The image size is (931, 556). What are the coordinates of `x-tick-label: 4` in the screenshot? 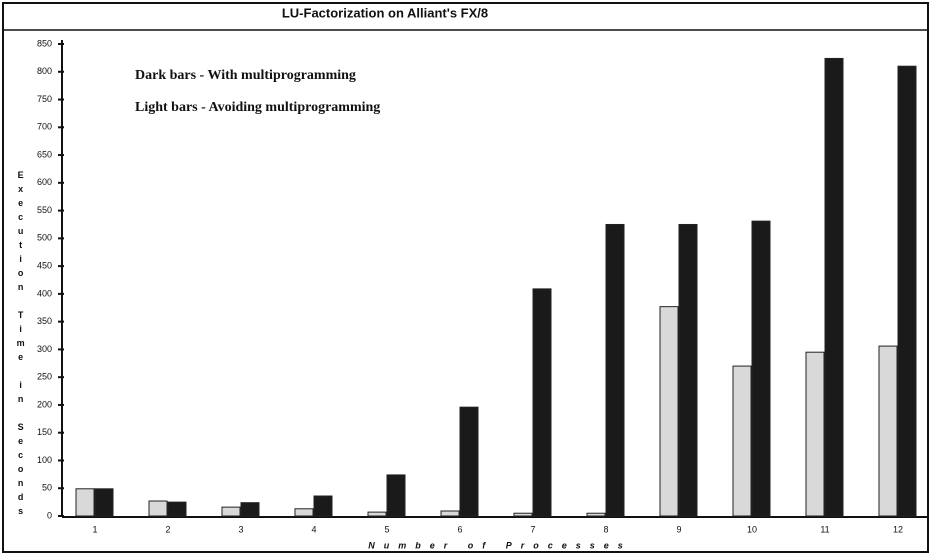 It's located at (313, 529).